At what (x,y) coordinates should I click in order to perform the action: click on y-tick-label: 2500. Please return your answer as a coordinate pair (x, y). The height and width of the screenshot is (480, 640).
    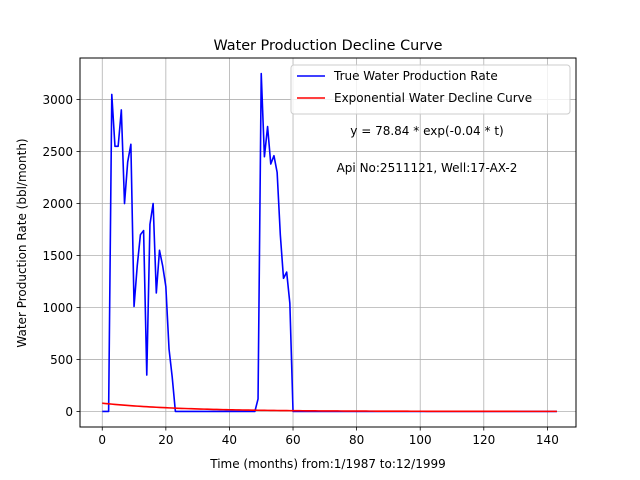
    Looking at the image, I should click on (57, 152).